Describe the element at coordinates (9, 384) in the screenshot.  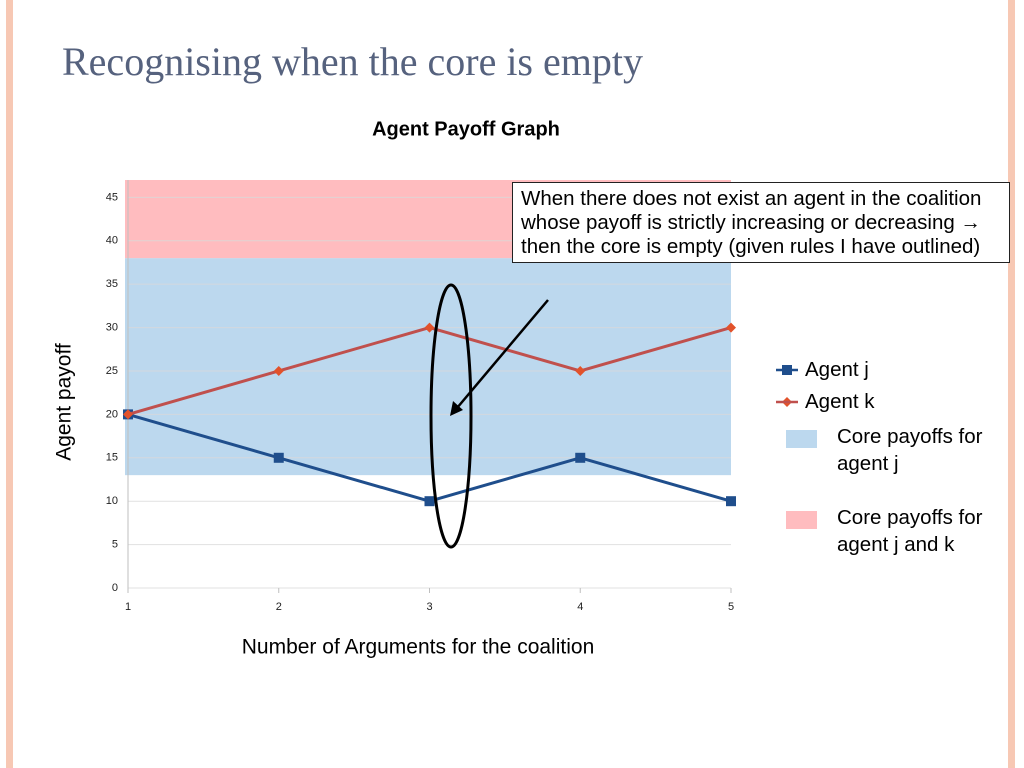
I see `border-left` at that location.